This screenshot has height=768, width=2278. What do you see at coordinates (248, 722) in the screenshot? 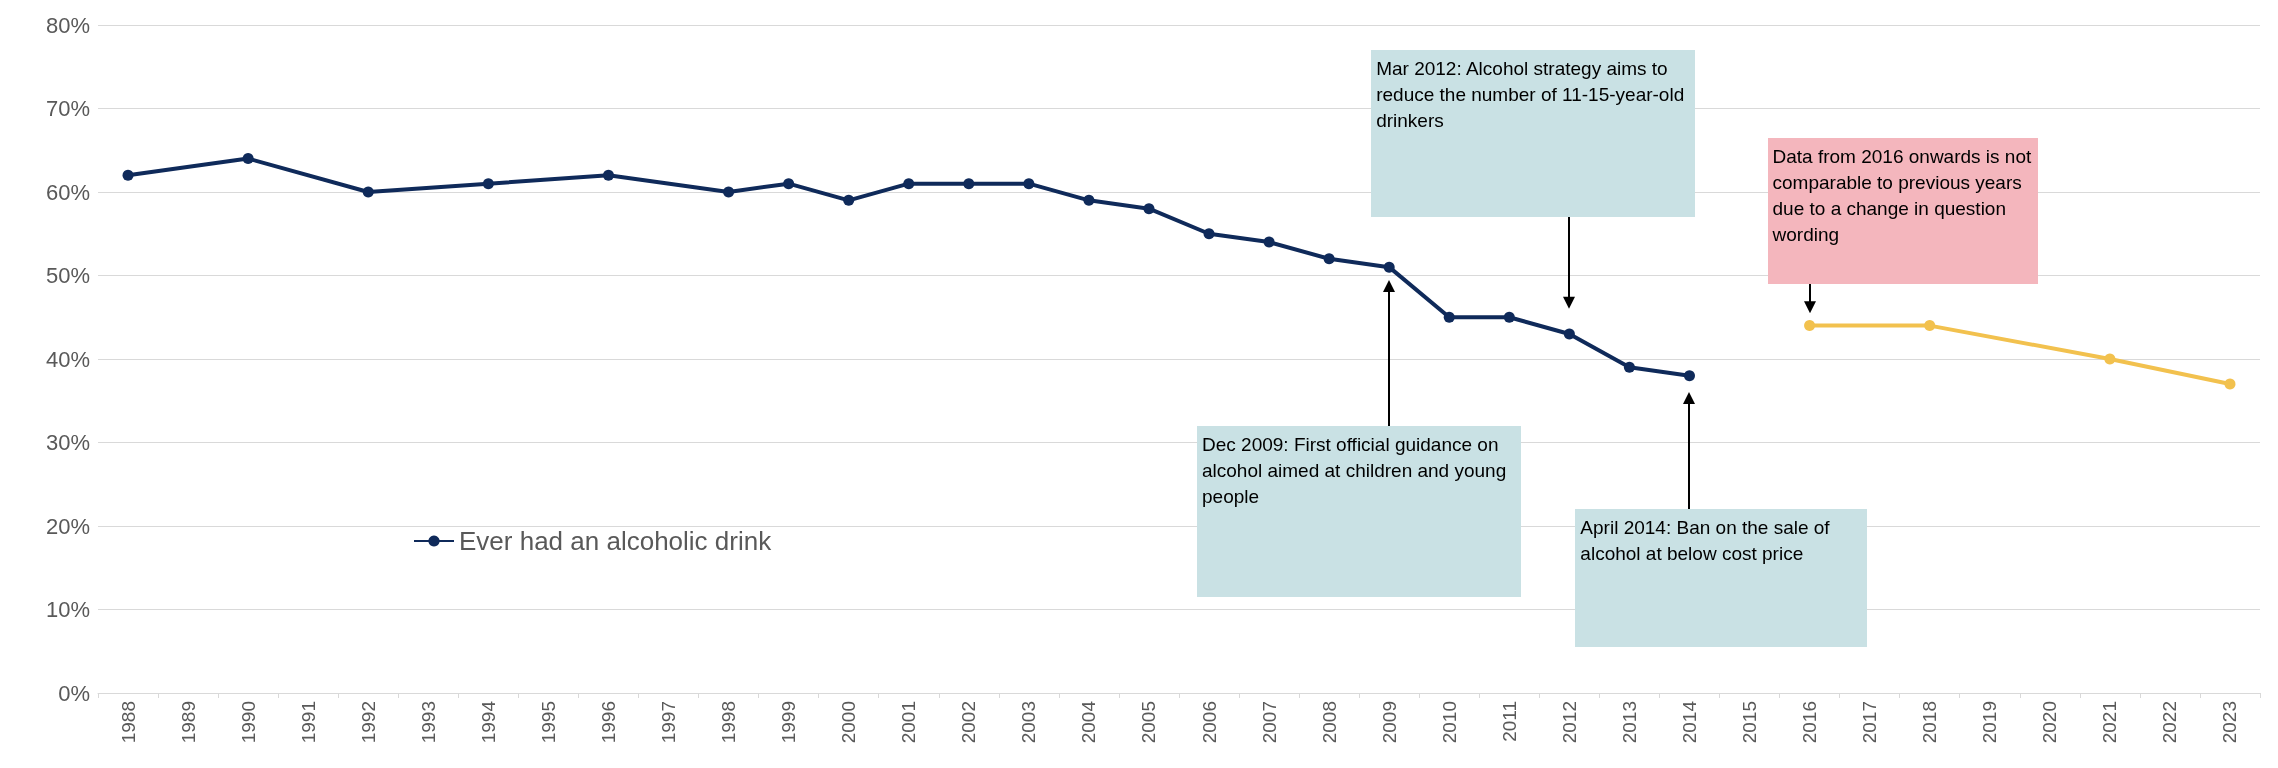
I see `x-tick-label: 1990` at bounding box center [248, 722].